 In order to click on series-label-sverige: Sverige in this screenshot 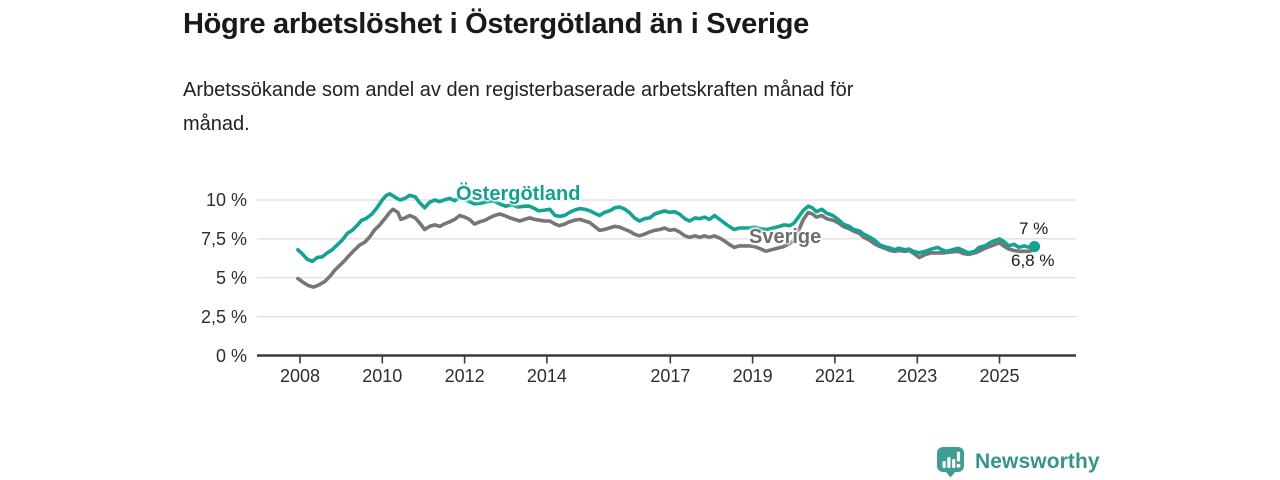, I will do `click(785, 237)`.